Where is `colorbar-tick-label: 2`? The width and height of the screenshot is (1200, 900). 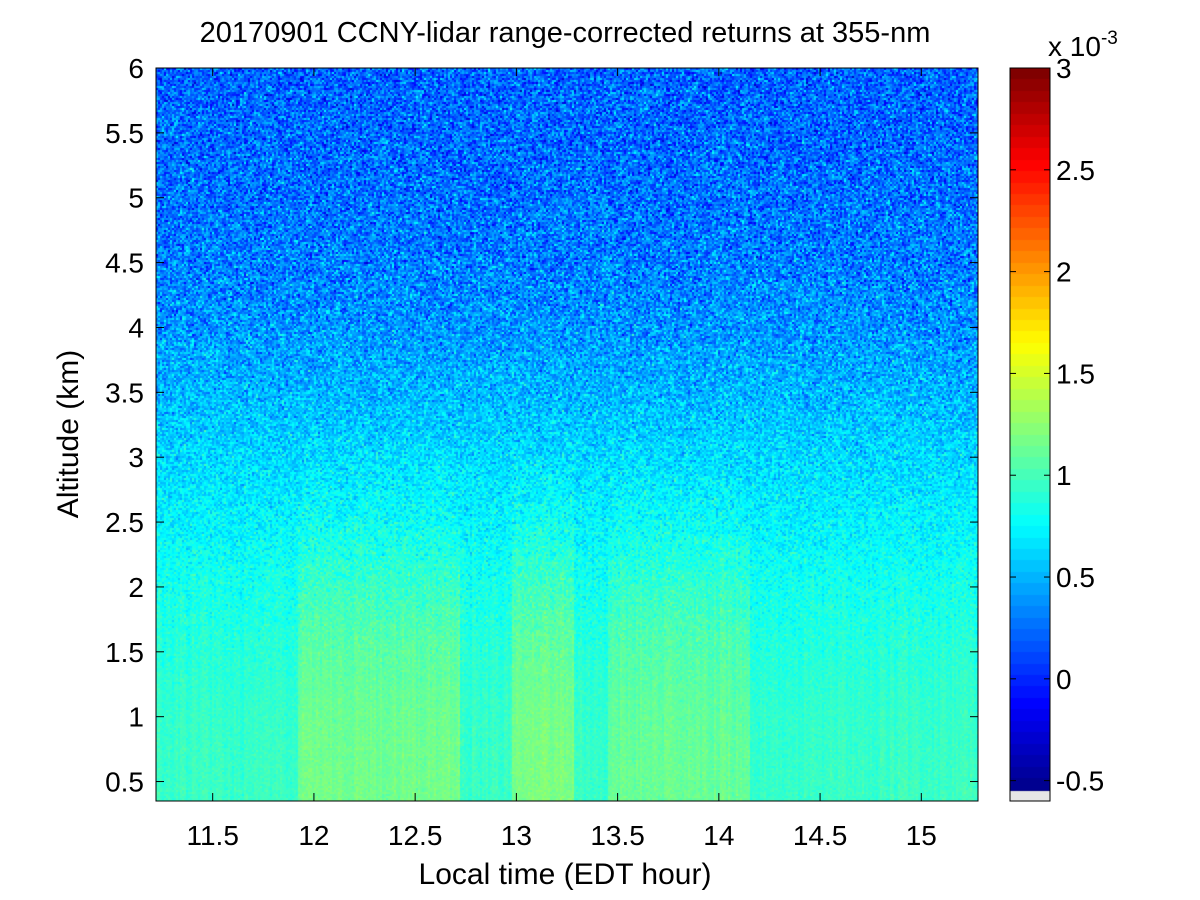
colorbar-tick-label: 2 is located at coordinates (1064, 272).